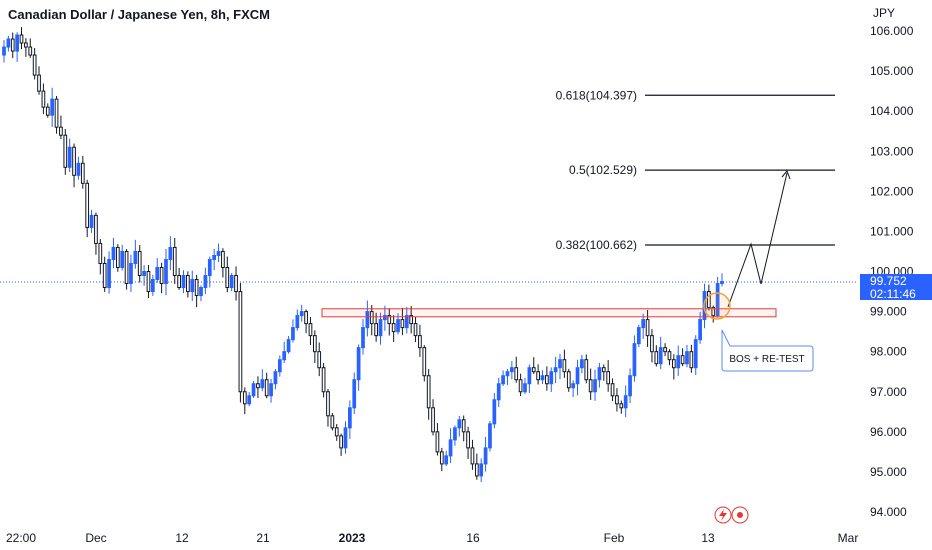  I want to click on x-tick-label: 22:00, so click(21, 538).